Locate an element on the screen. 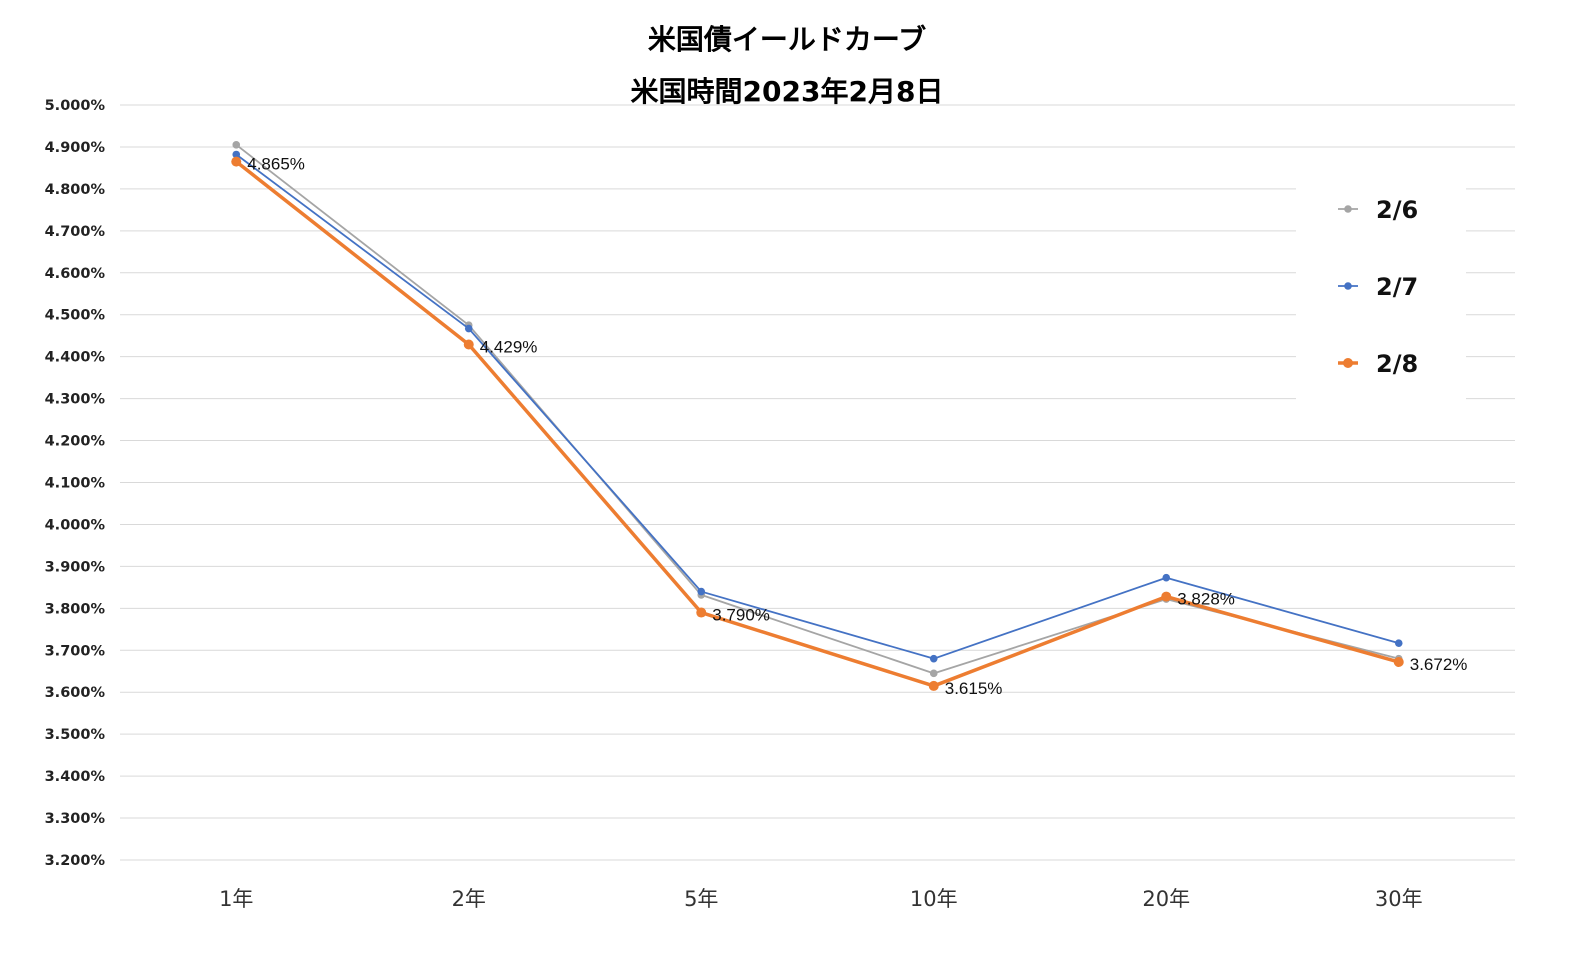 This screenshot has height=965, width=1574. legend: 2/6 2/7 2/8 is located at coordinates (1381, 284).